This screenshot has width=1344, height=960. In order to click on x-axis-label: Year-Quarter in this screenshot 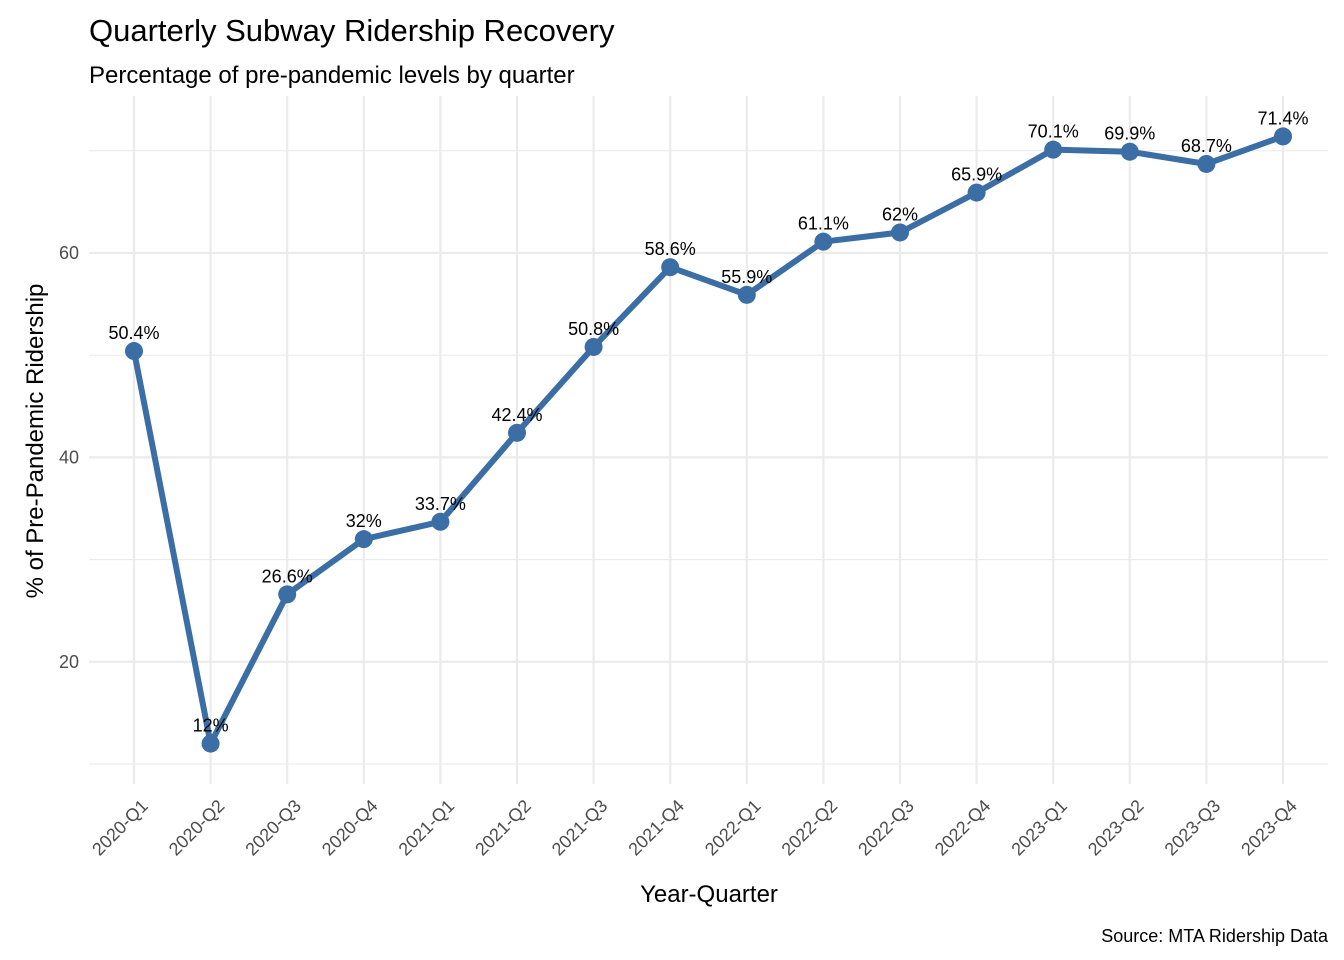, I will do `click(709, 894)`.